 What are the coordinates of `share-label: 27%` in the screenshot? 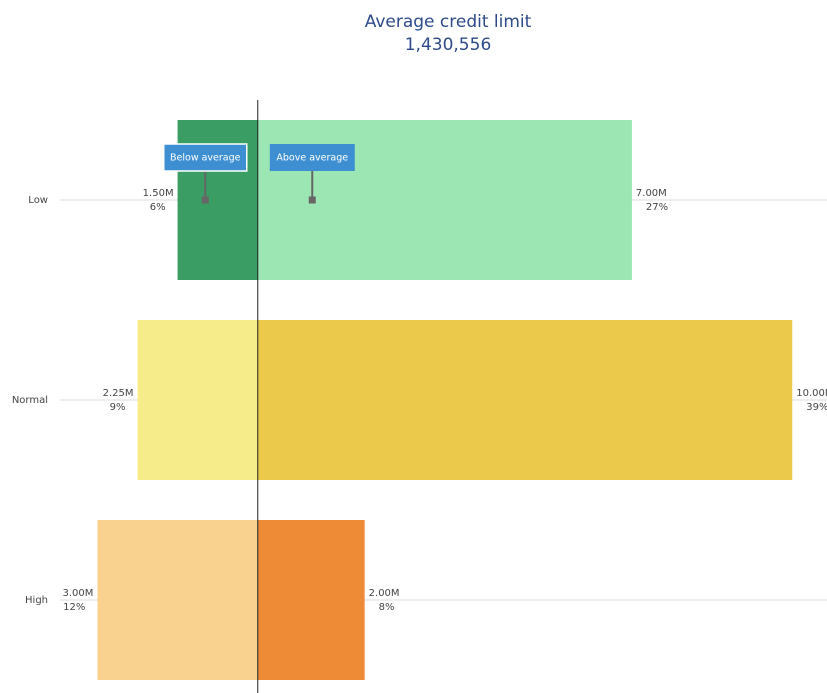 It's located at (657, 207).